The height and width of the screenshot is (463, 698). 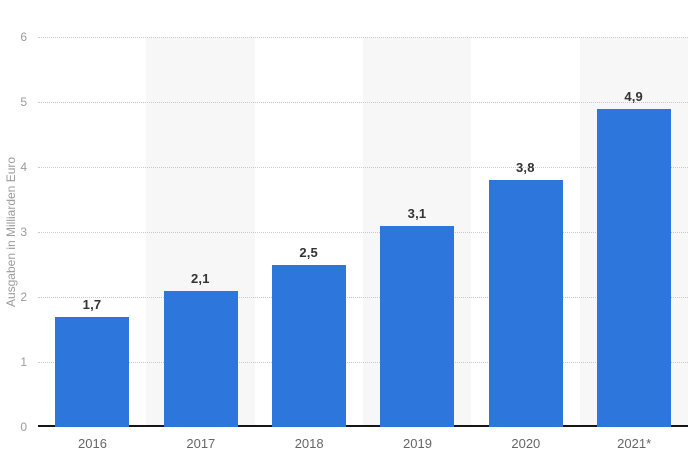 I want to click on y-tick-label: 5, so click(x=23, y=102).